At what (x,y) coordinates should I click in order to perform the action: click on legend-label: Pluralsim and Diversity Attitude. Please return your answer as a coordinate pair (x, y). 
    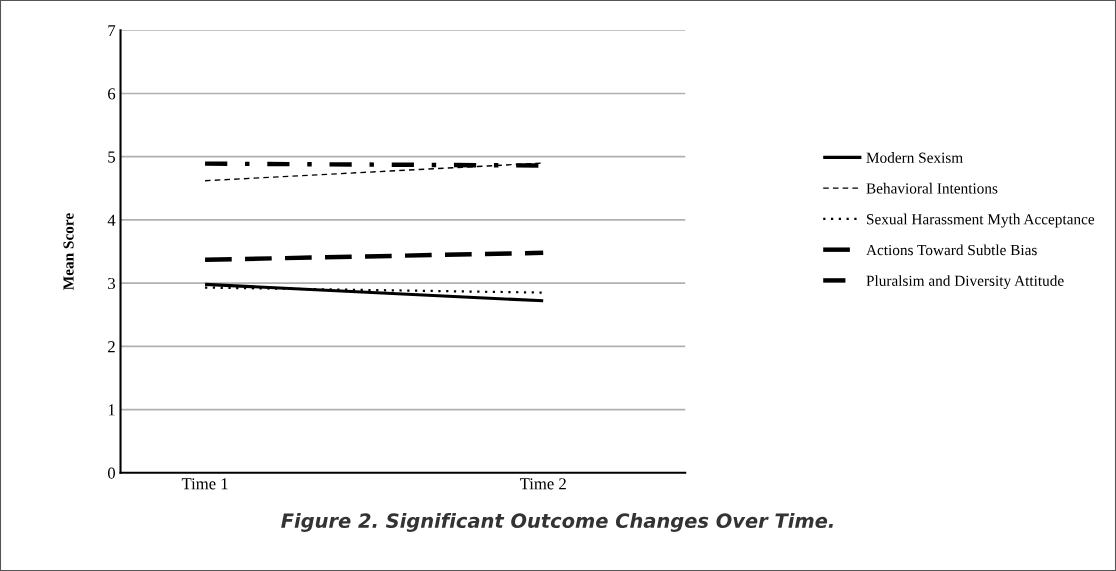
    Looking at the image, I should click on (965, 282).